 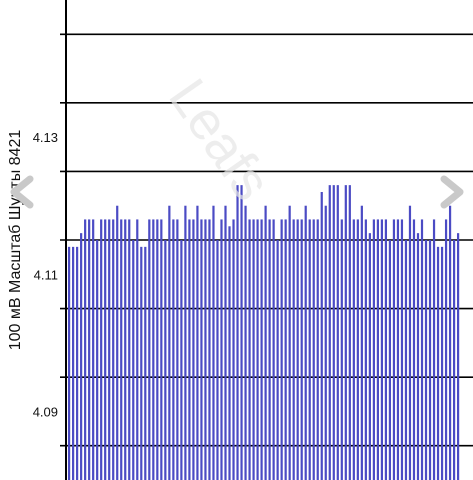 I want to click on chevron-right-icon, so click(x=451, y=192).